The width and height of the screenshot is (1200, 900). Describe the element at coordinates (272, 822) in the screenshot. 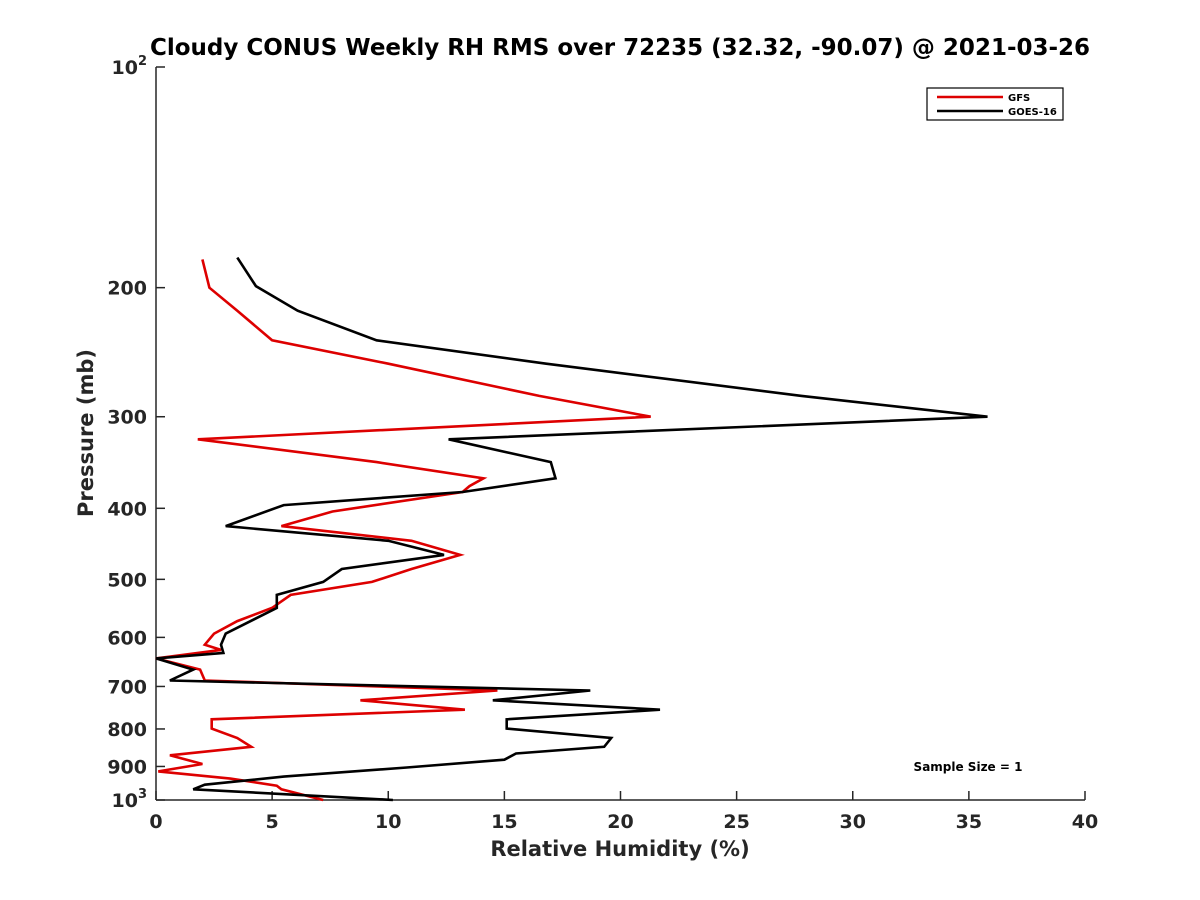

I see `x-tick-label: 5` at that location.